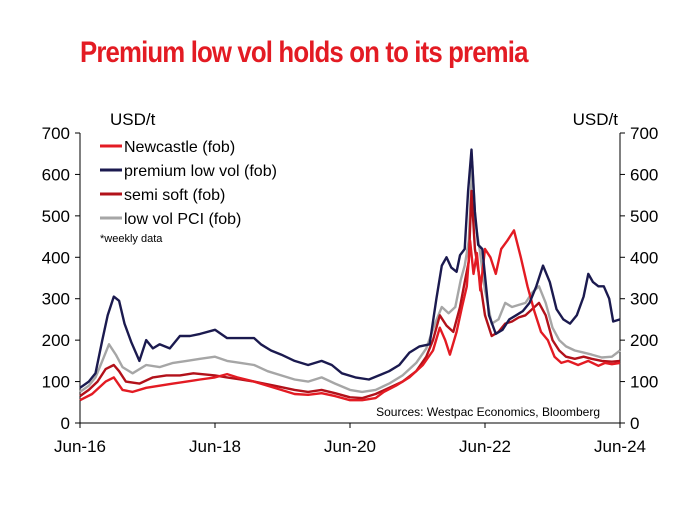 The height and width of the screenshot is (525, 700). Describe the element at coordinates (133, 119) in the screenshot. I see `y-left-unit-label: USD/t` at that location.